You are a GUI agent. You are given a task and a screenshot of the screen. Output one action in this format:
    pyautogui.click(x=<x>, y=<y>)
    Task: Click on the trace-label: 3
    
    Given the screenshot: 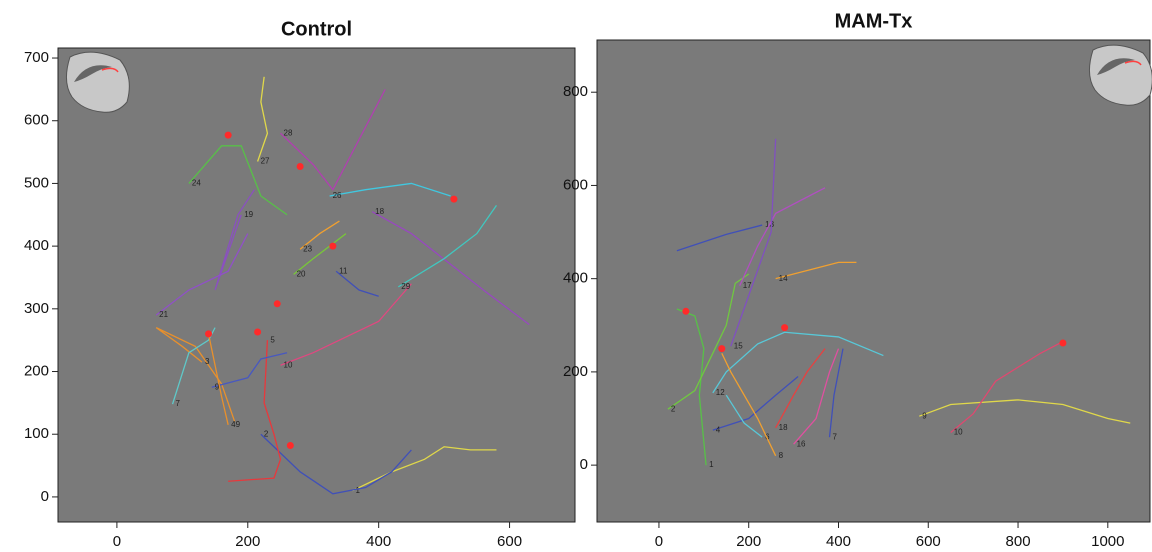 What is the action you would take?
    pyautogui.click(x=207, y=361)
    